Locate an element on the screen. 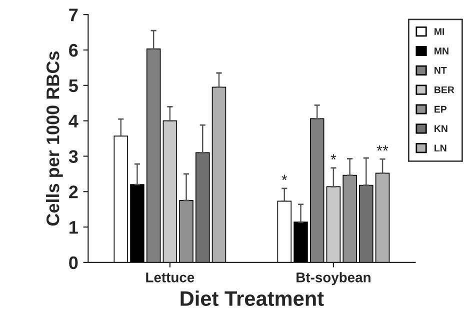  legend-label: MN is located at coordinates (441, 51).